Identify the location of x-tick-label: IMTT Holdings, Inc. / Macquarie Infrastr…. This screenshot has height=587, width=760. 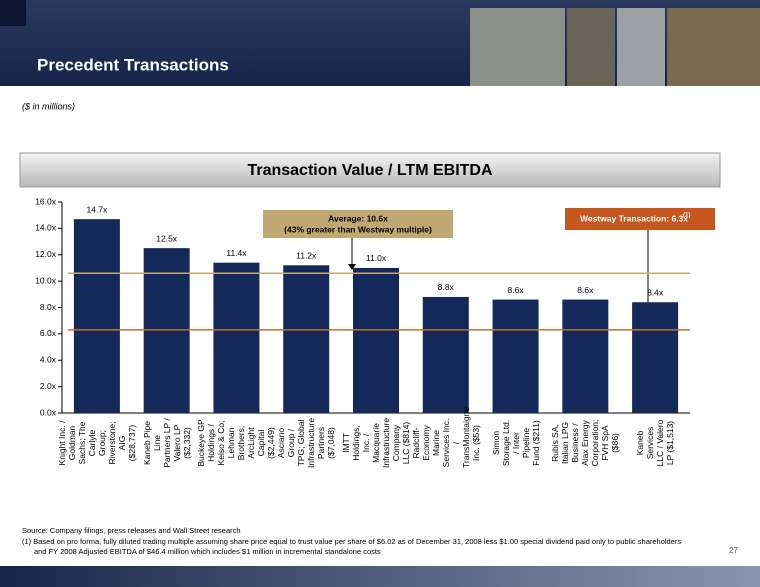
(376, 477).